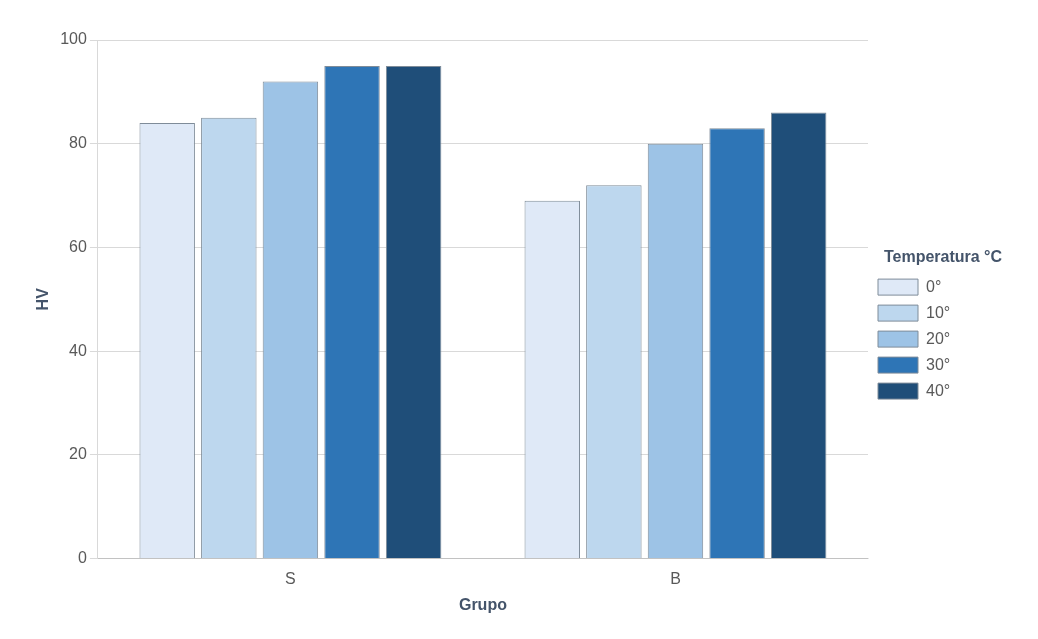 This screenshot has width=1038, height=639. I want to click on y-tick-label: 0, so click(82, 558).